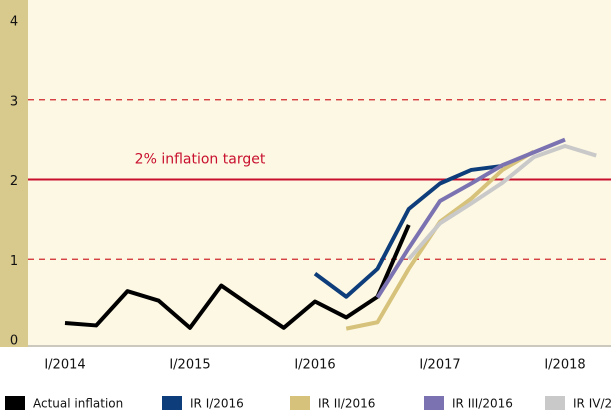 This screenshot has height=412, width=611. What do you see at coordinates (217, 404) in the screenshot?
I see `legend-label: IR I/2016` at bounding box center [217, 404].